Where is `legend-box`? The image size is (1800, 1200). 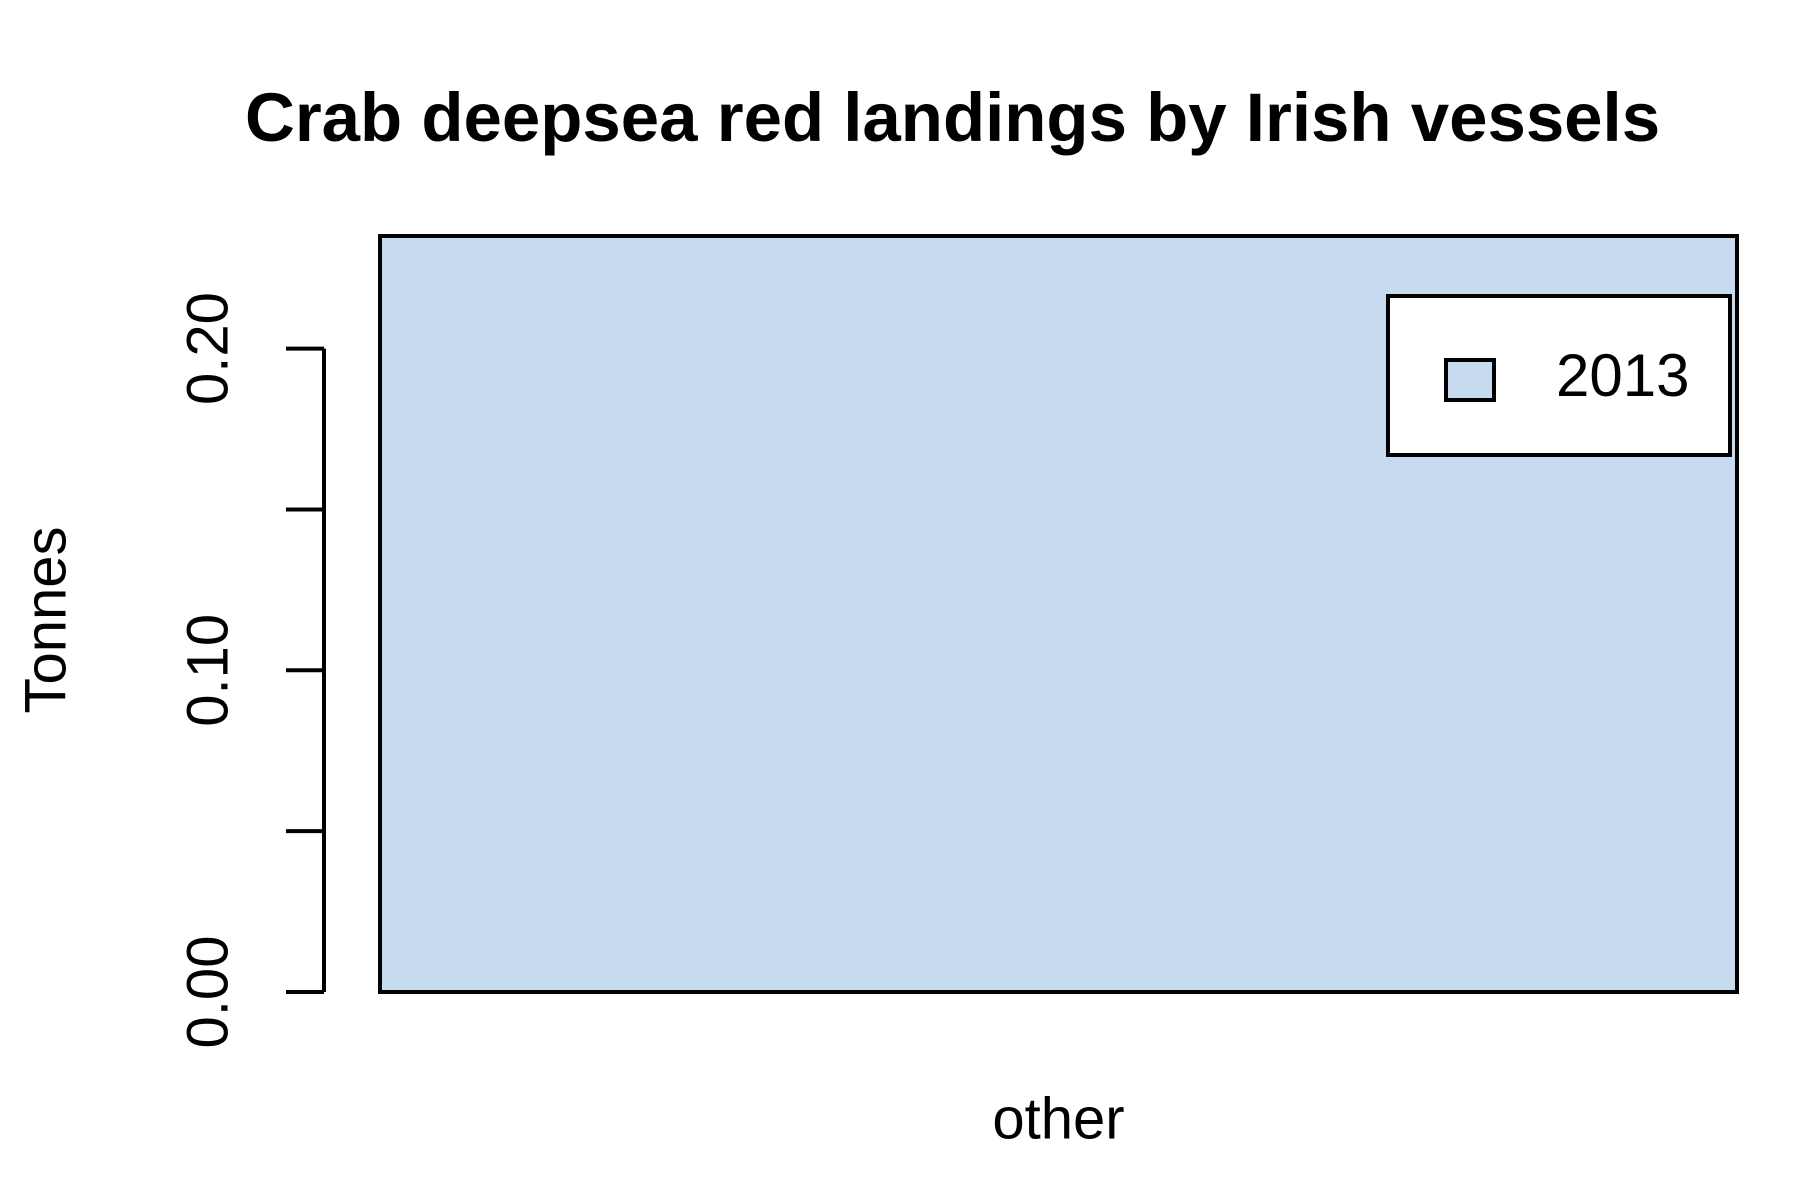
legend-box is located at coordinates (1559, 375).